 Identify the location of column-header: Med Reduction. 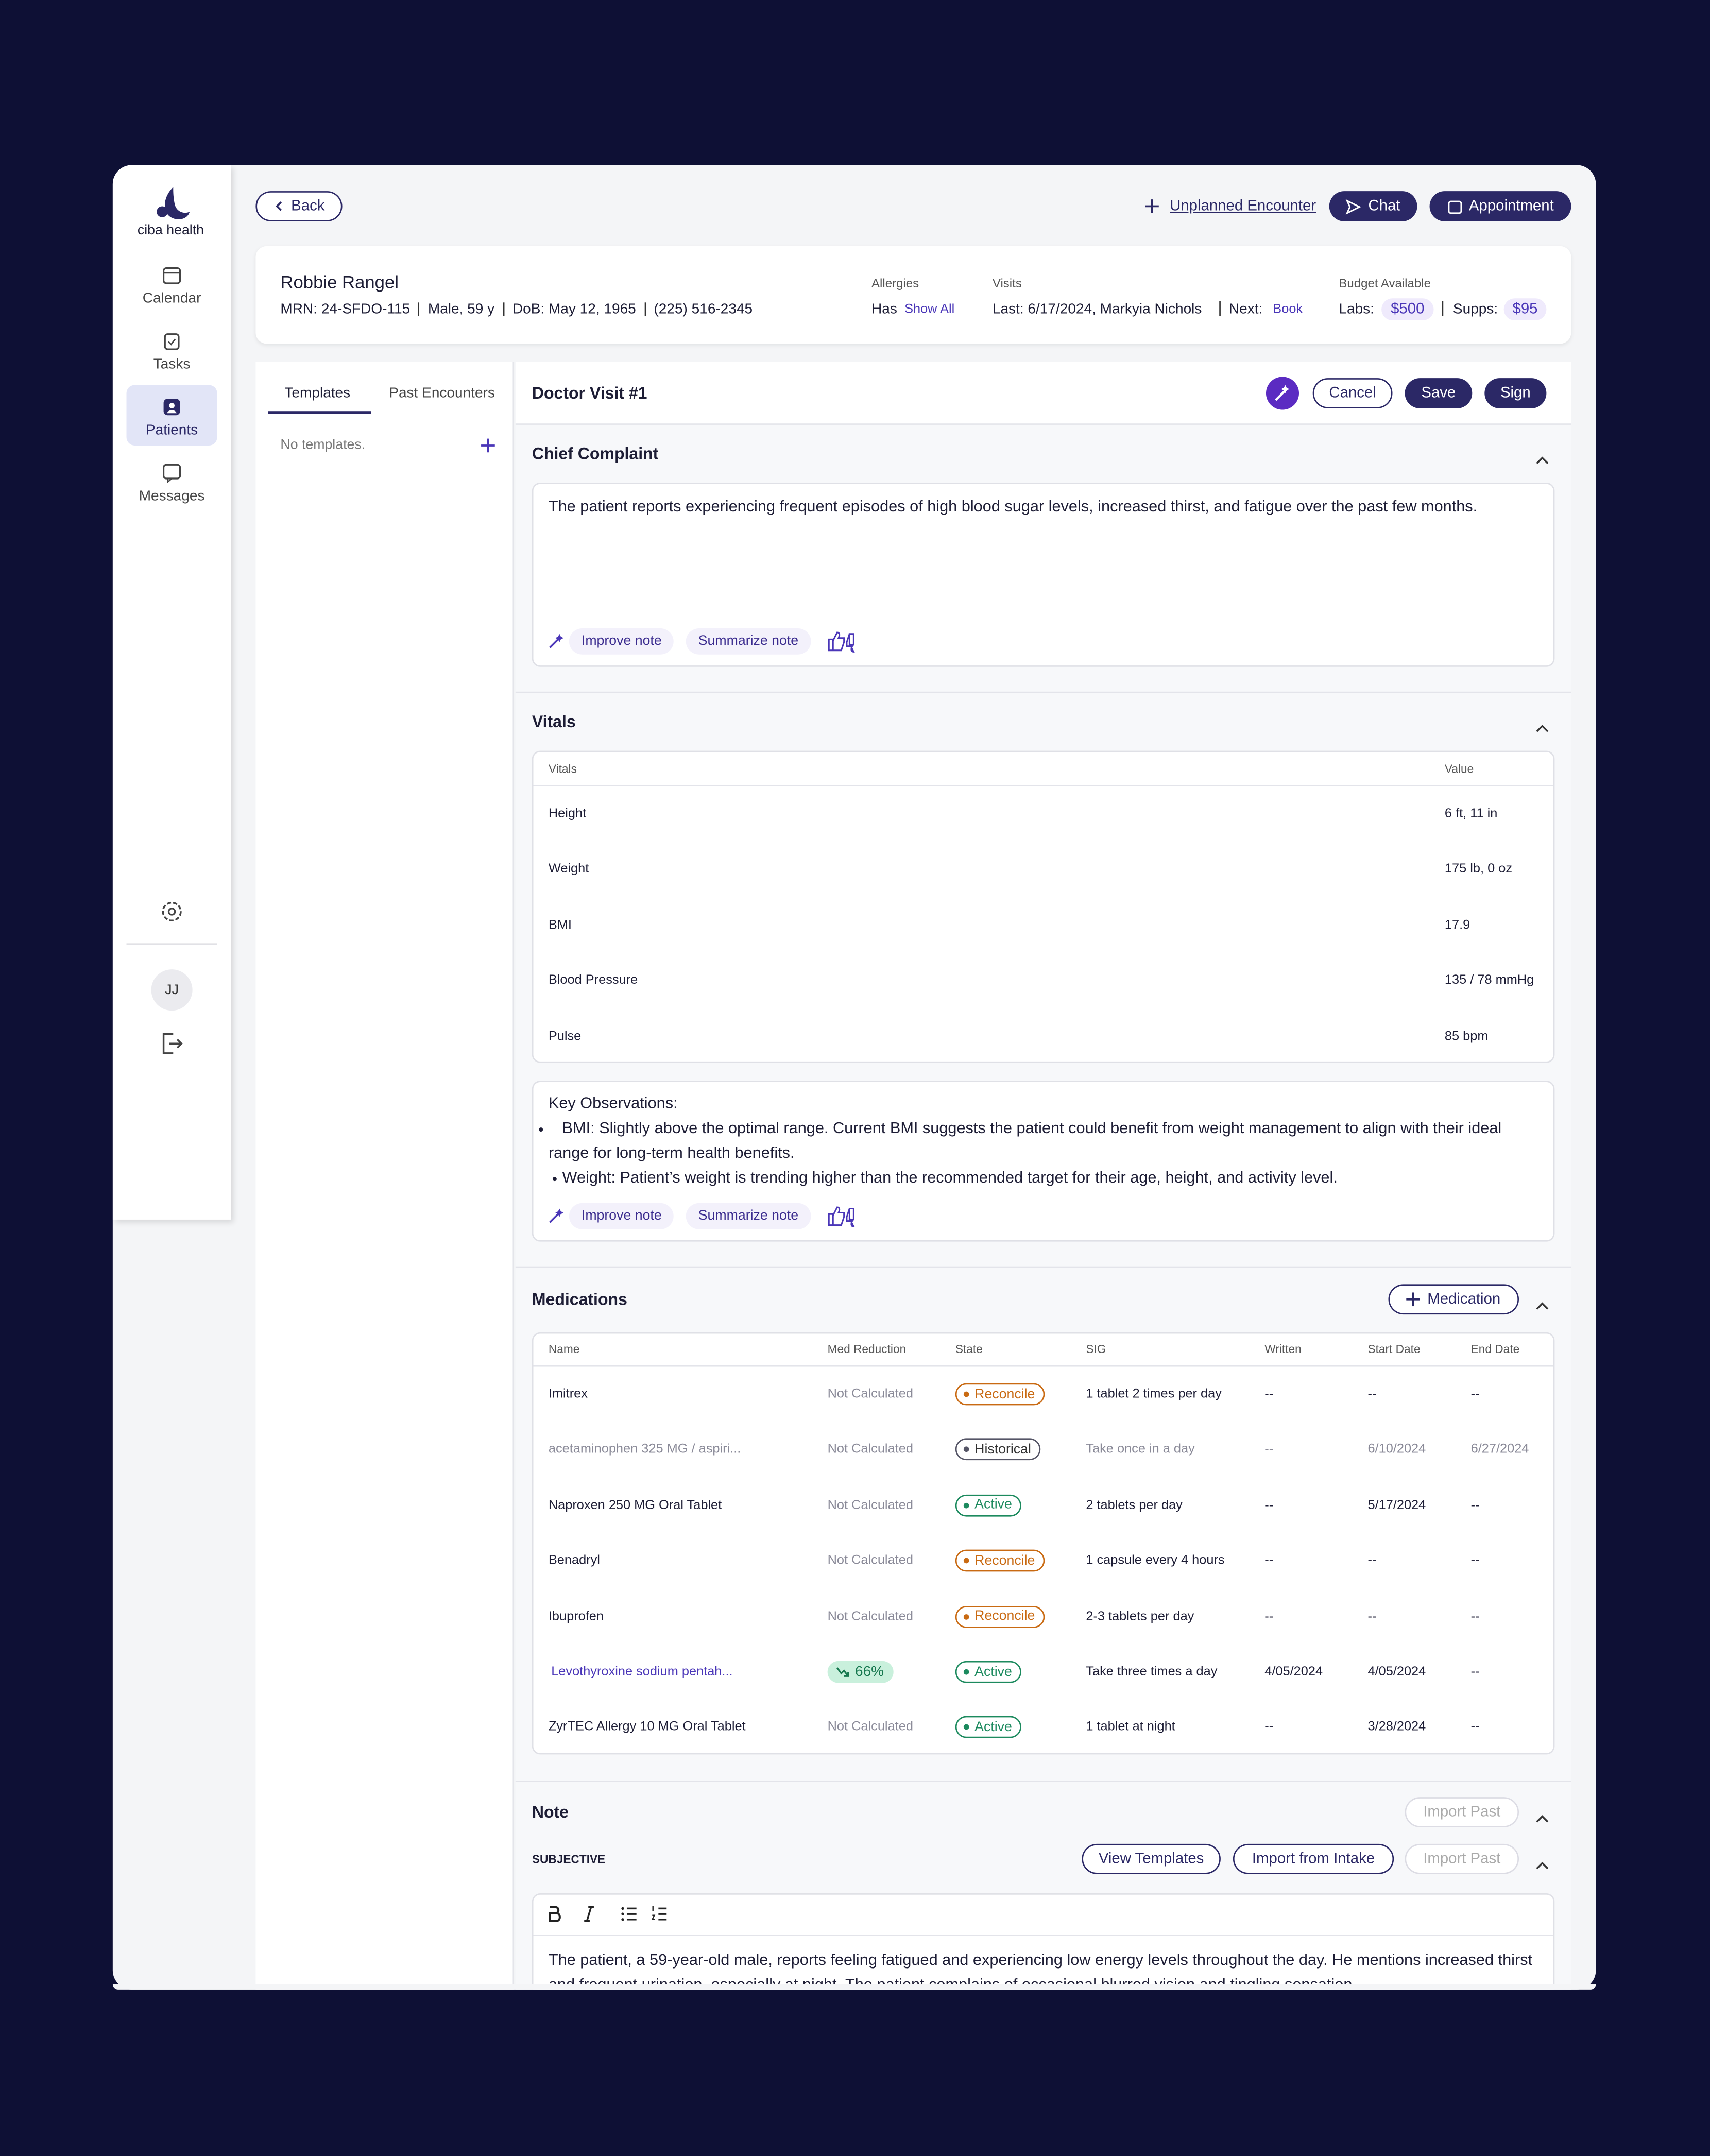
(867, 1349).